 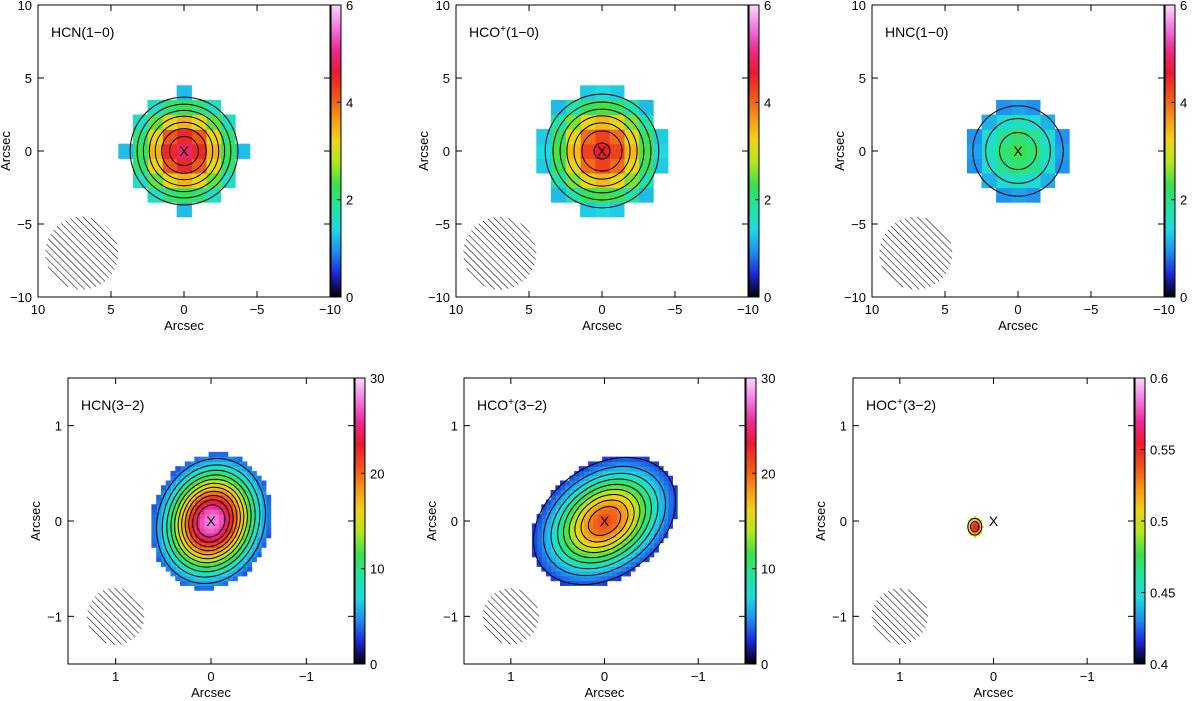 What do you see at coordinates (1091, 309) in the screenshot?
I see `x-tick-label: −5` at bounding box center [1091, 309].